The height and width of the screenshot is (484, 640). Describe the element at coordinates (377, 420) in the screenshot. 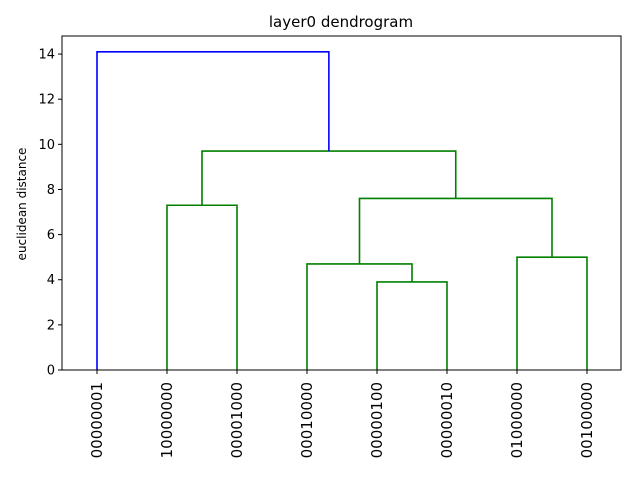

I see `leaf-label: 00000100` at that location.